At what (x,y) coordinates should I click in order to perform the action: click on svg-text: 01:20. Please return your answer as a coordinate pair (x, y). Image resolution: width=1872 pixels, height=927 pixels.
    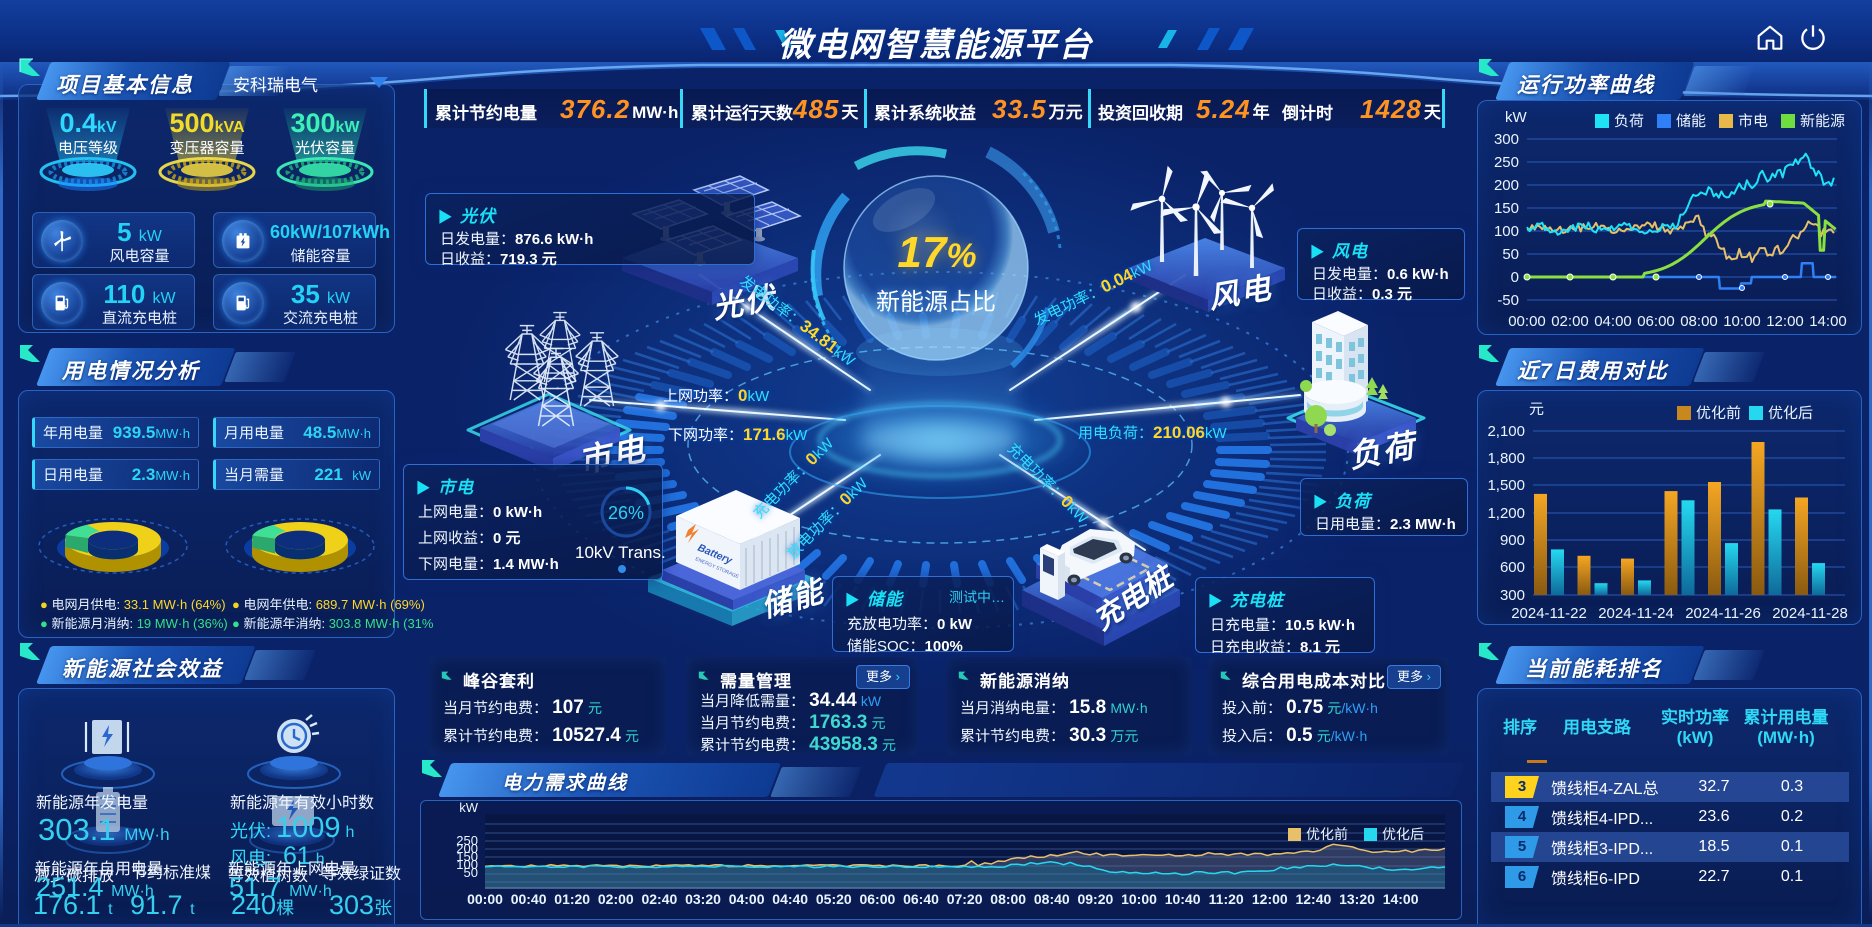
    Looking at the image, I should click on (572, 899).